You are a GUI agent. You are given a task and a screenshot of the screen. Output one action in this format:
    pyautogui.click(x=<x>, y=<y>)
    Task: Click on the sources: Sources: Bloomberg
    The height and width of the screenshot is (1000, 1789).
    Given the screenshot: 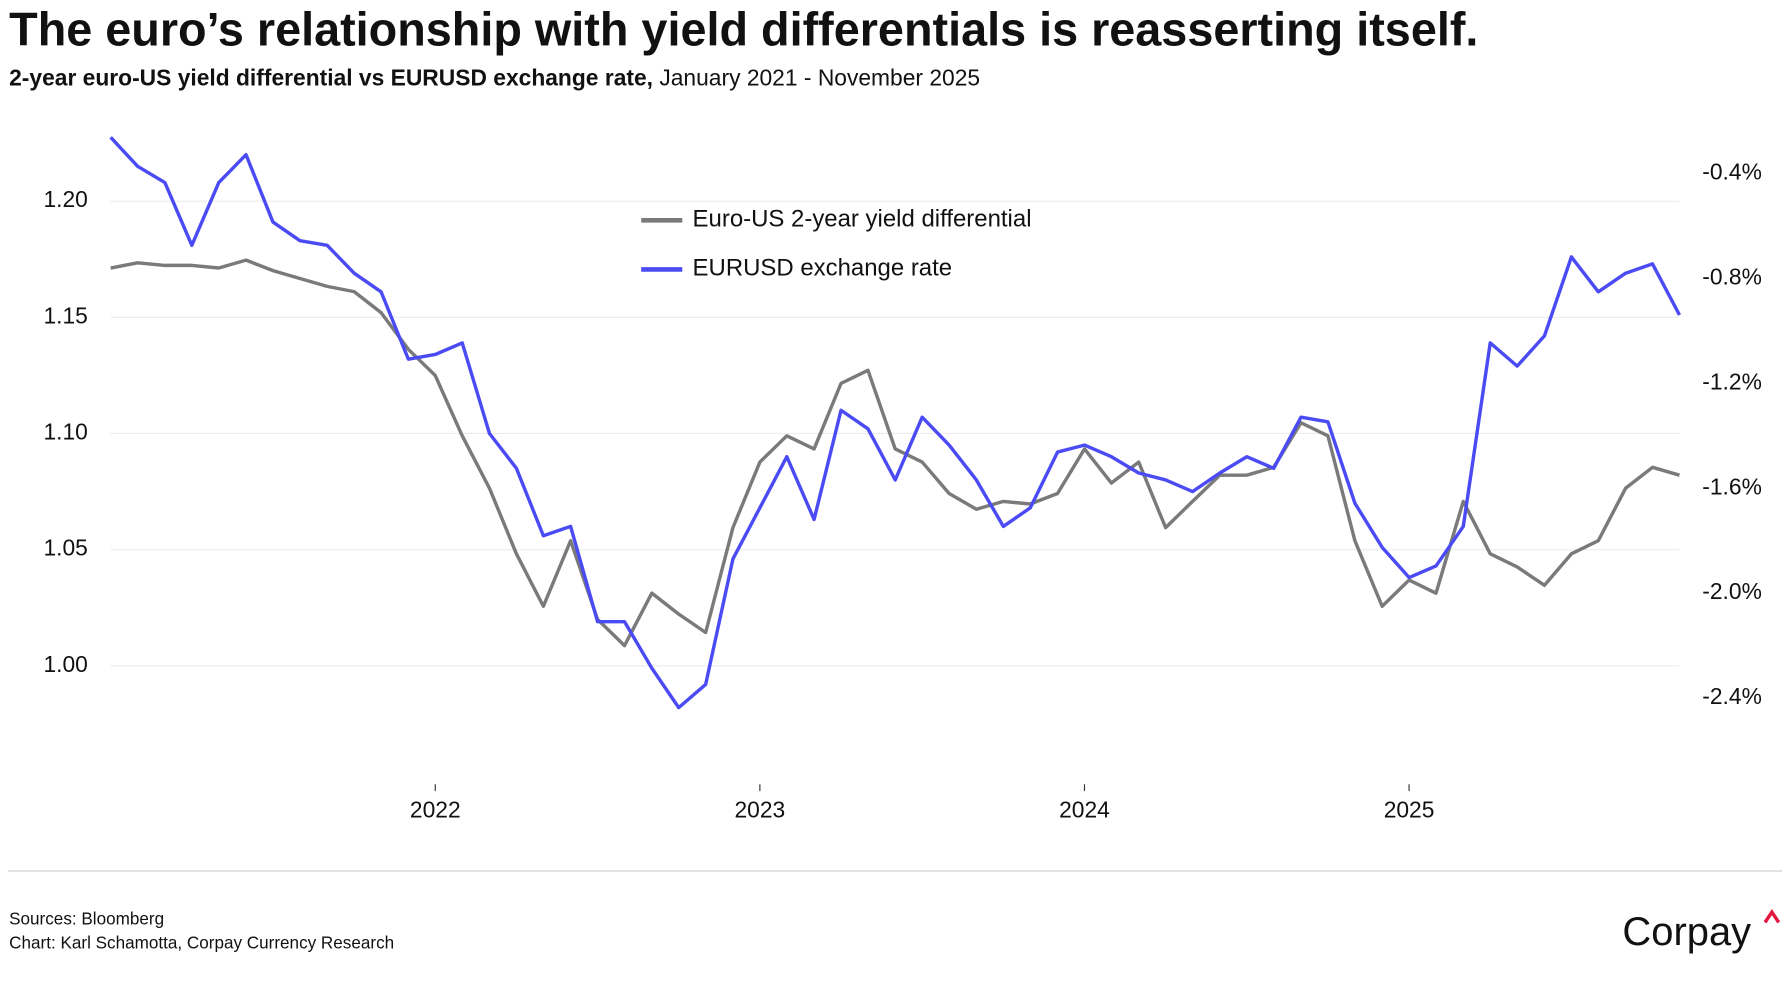 What is the action you would take?
    pyautogui.click(x=86, y=919)
    